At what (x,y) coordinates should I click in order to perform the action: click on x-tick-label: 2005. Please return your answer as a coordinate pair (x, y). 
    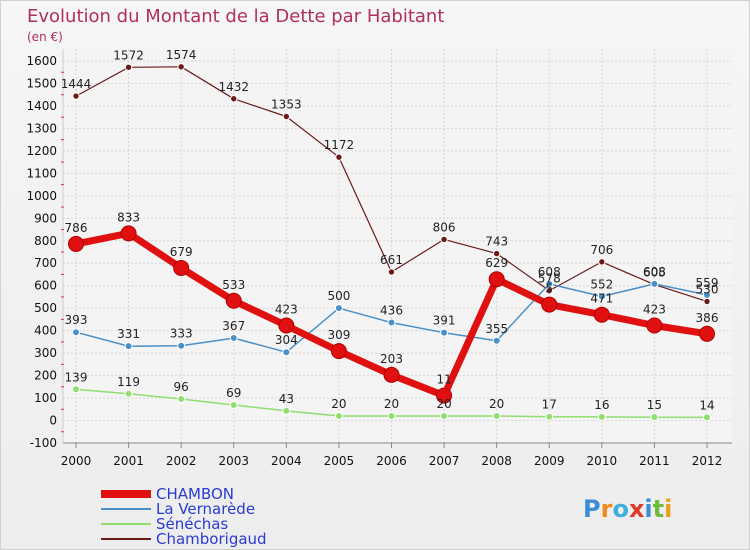
    Looking at the image, I should click on (339, 461).